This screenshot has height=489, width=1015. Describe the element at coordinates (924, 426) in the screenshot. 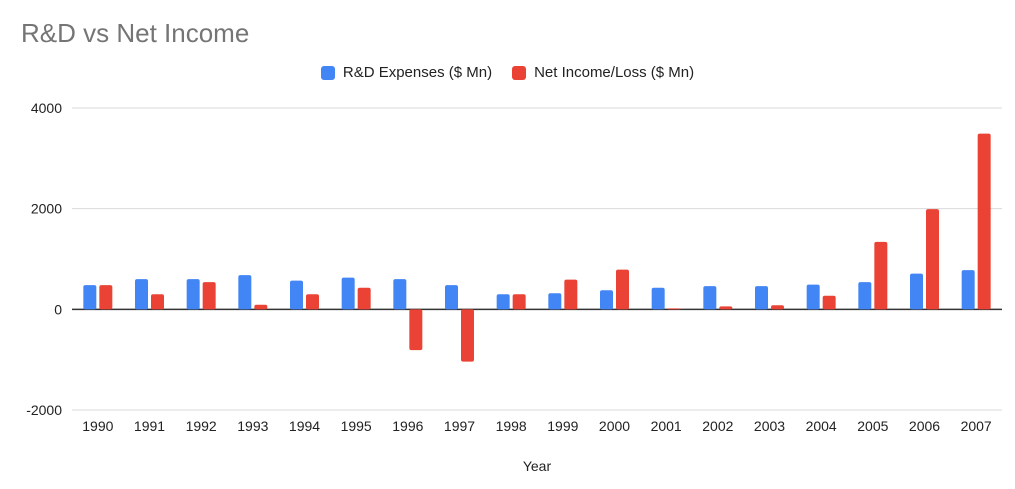

I see `x-tick-label: 2006` at that location.